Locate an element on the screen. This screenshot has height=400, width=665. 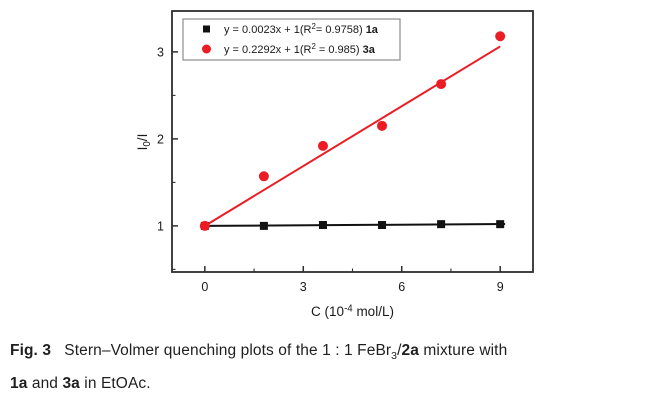
caption-segment: and is located at coordinates (45, 384).